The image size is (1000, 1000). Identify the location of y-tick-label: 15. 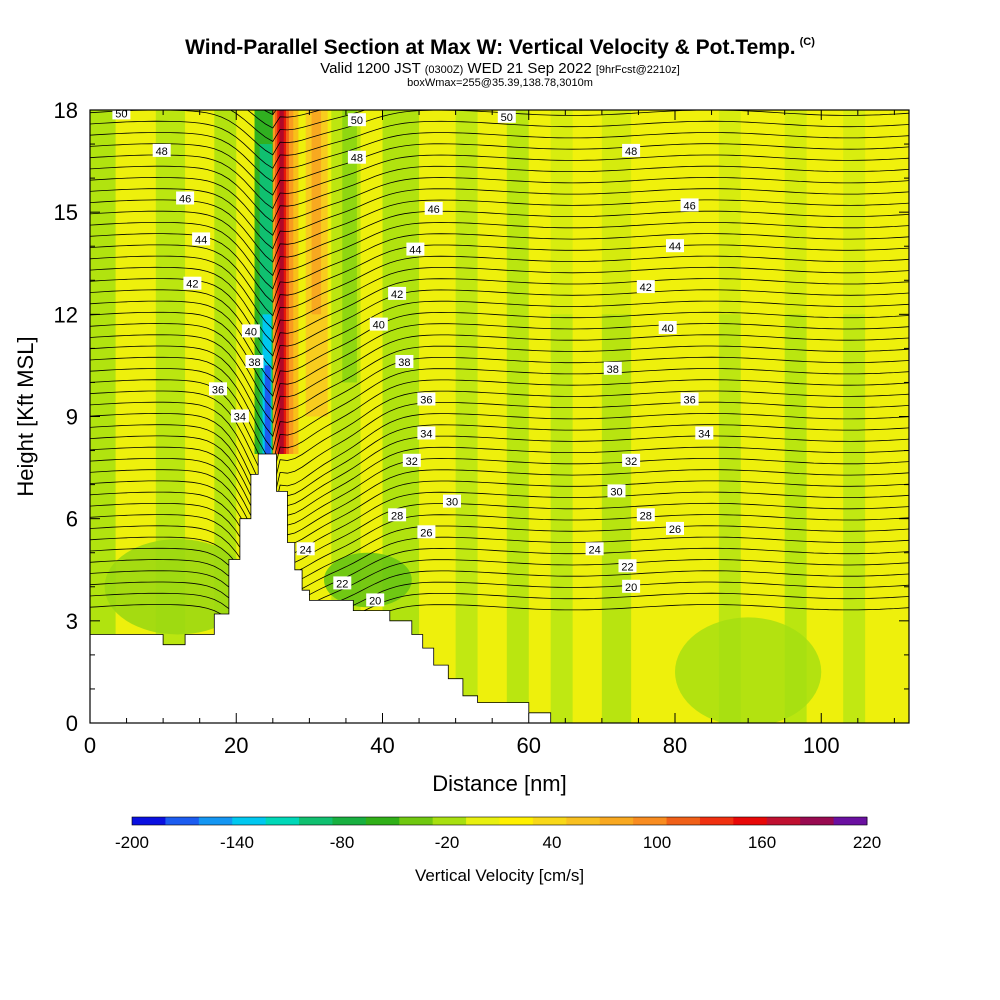
(66, 212).